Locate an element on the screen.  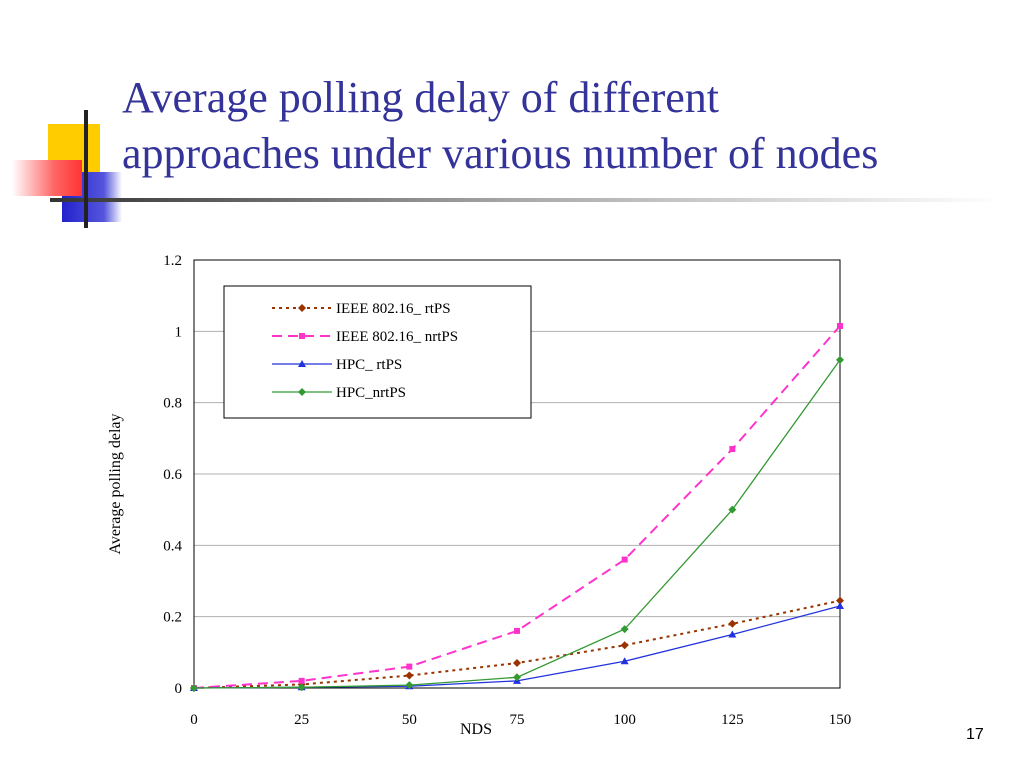
legend-label: HPC_nrtPS is located at coordinates (371, 393).